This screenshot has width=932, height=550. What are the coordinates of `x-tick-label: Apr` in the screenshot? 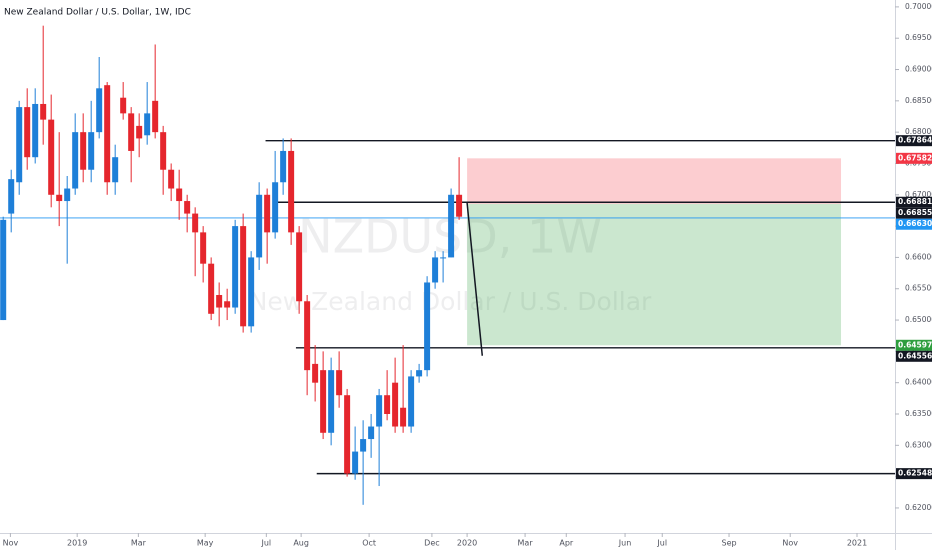 It's located at (566, 543).